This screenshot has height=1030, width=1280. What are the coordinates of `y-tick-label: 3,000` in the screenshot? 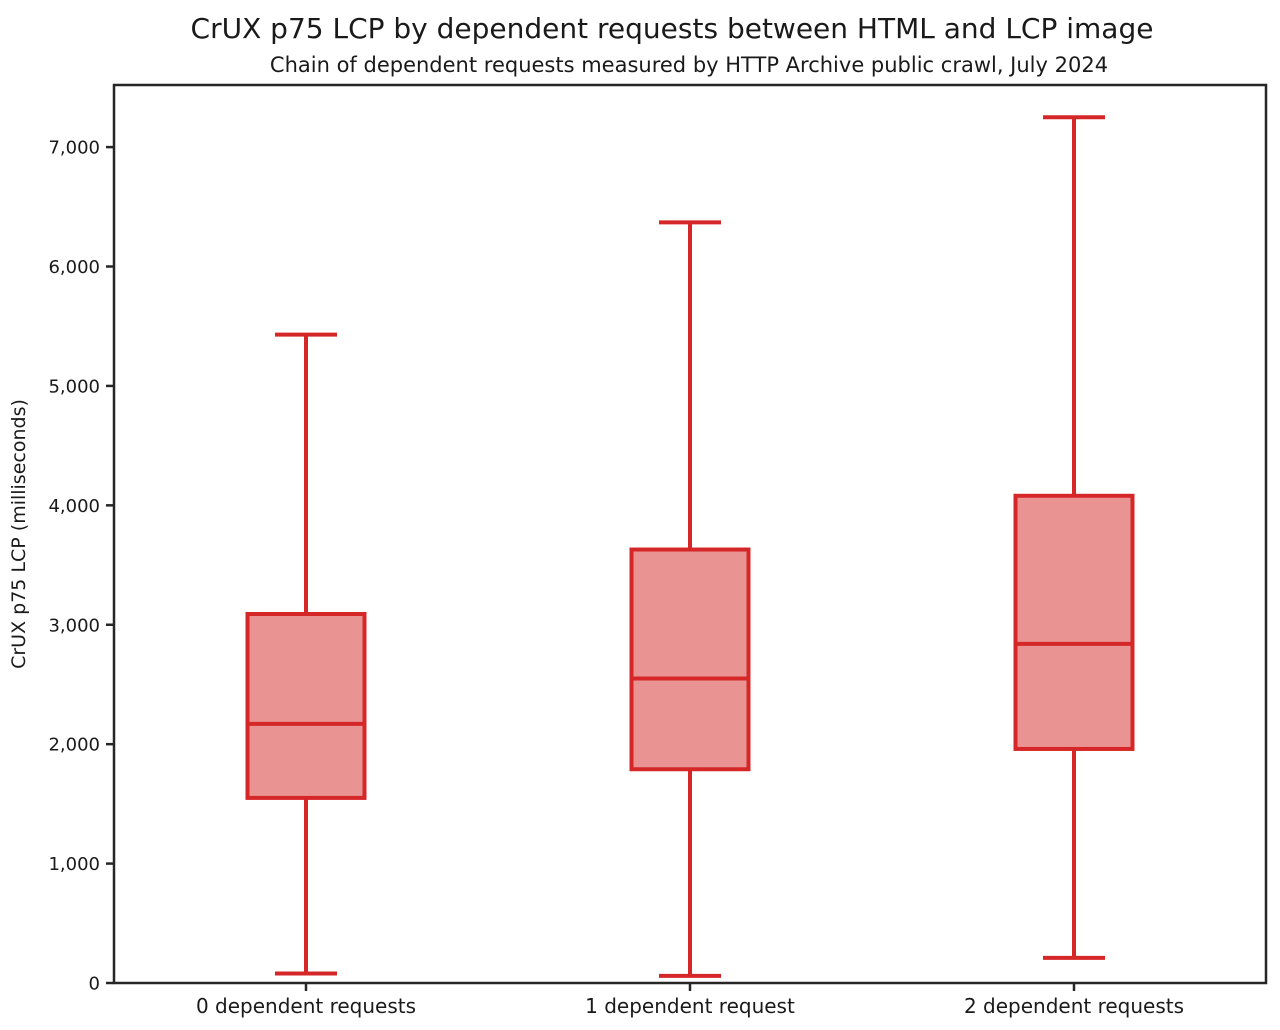 It's located at (74, 625).